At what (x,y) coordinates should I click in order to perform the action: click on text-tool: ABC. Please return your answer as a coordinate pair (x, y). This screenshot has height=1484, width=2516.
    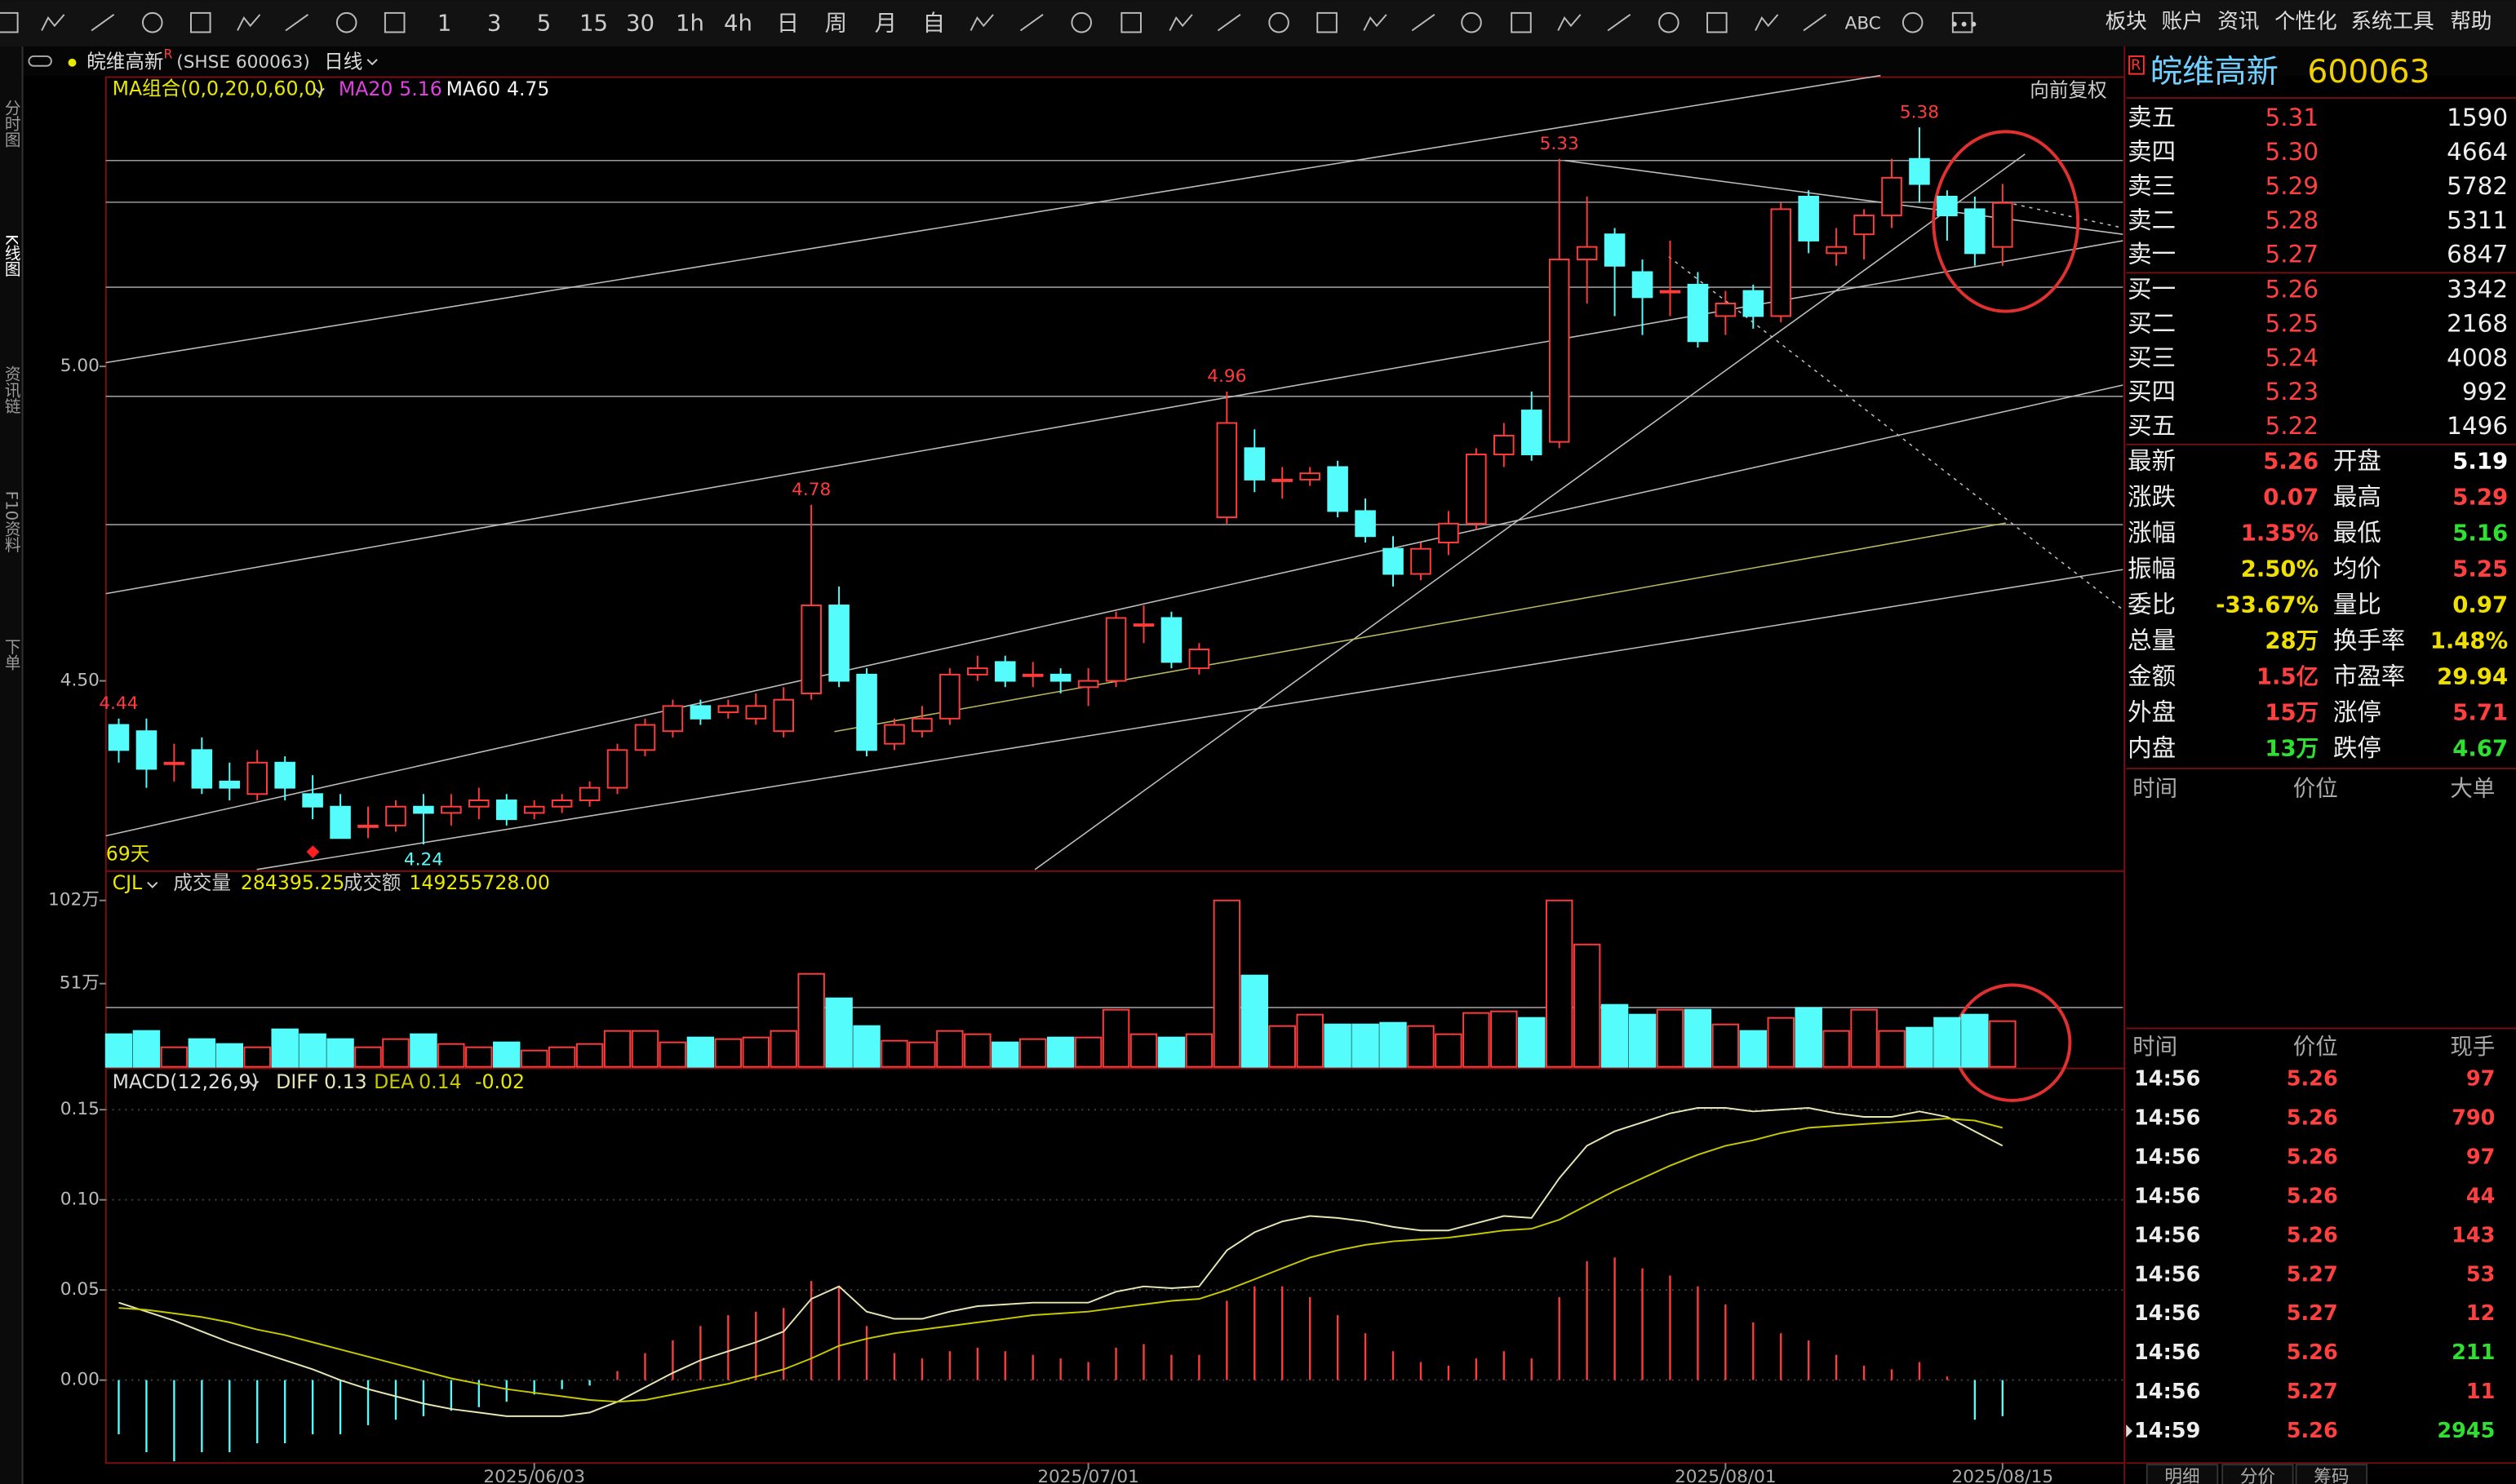
    Looking at the image, I should click on (1863, 24).